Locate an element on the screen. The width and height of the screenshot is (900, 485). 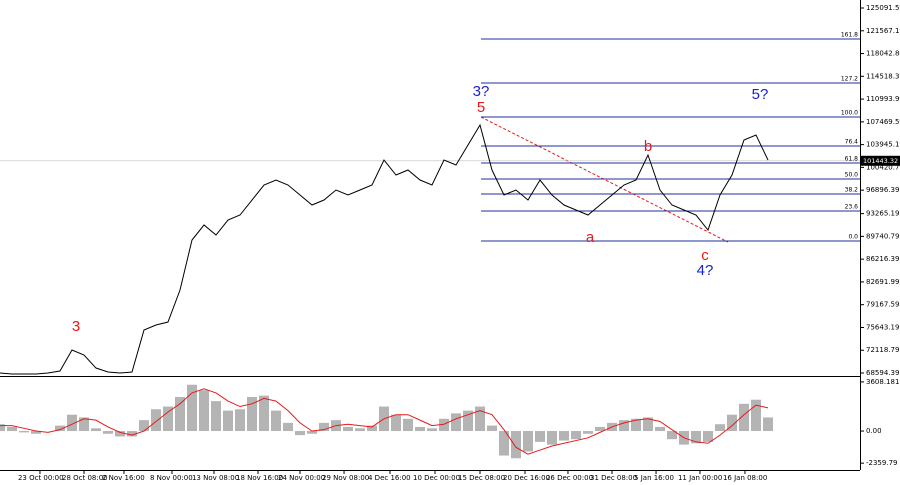
osc-tick-label: 3608.181 is located at coordinates (882, 382).